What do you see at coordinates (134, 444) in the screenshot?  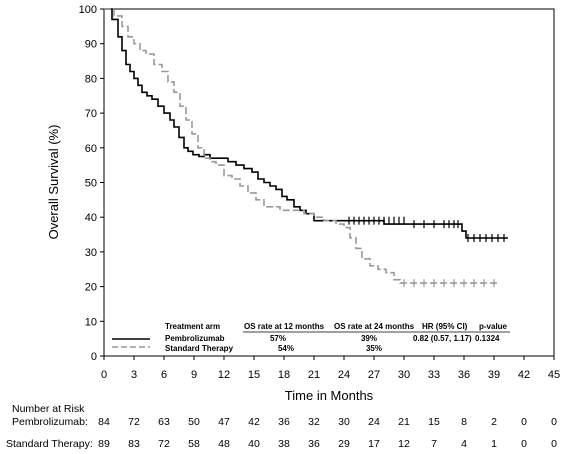 I see `risk-value: 83` at bounding box center [134, 444].